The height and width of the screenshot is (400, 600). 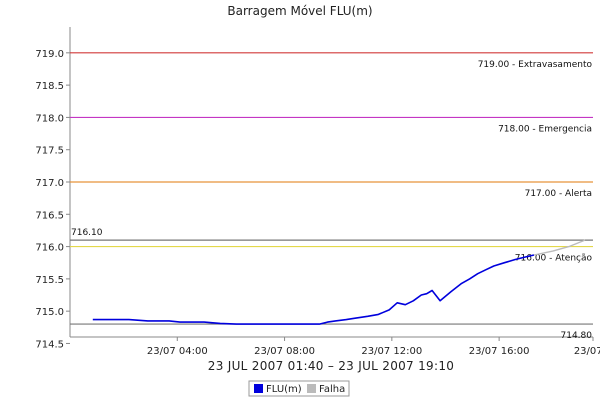 I want to click on legend-label-flu: FLU(m), so click(x=284, y=389).